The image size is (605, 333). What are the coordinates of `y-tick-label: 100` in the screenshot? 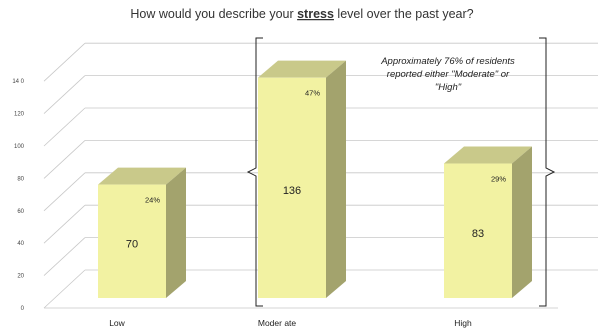 It's located at (19, 147).